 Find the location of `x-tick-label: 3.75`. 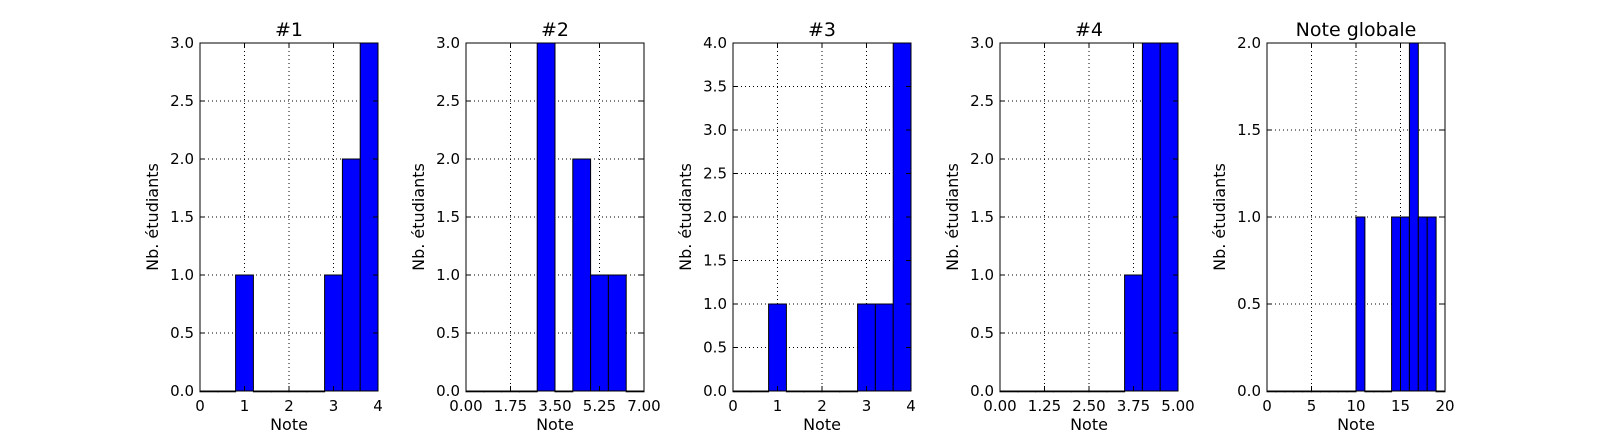

x-tick-label: 3.75 is located at coordinates (1133, 406).